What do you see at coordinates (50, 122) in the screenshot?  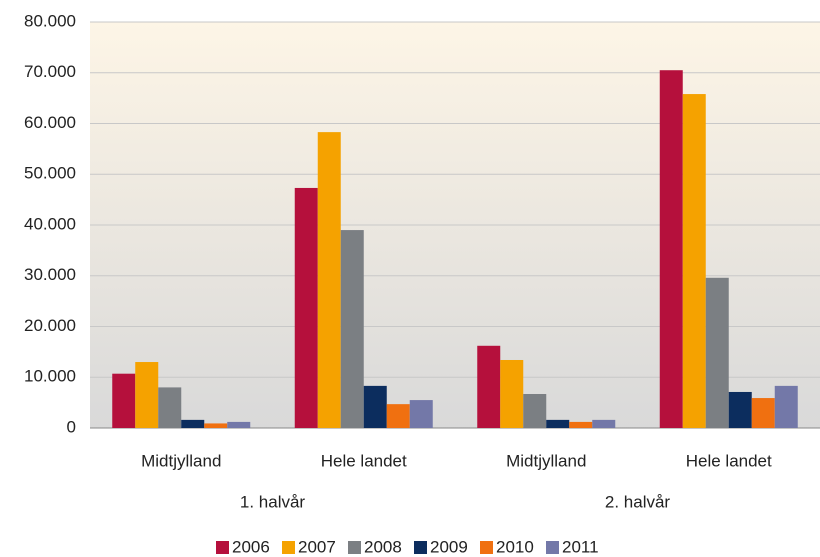 I see `y-tick-label: 60.000` at bounding box center [50, 122].